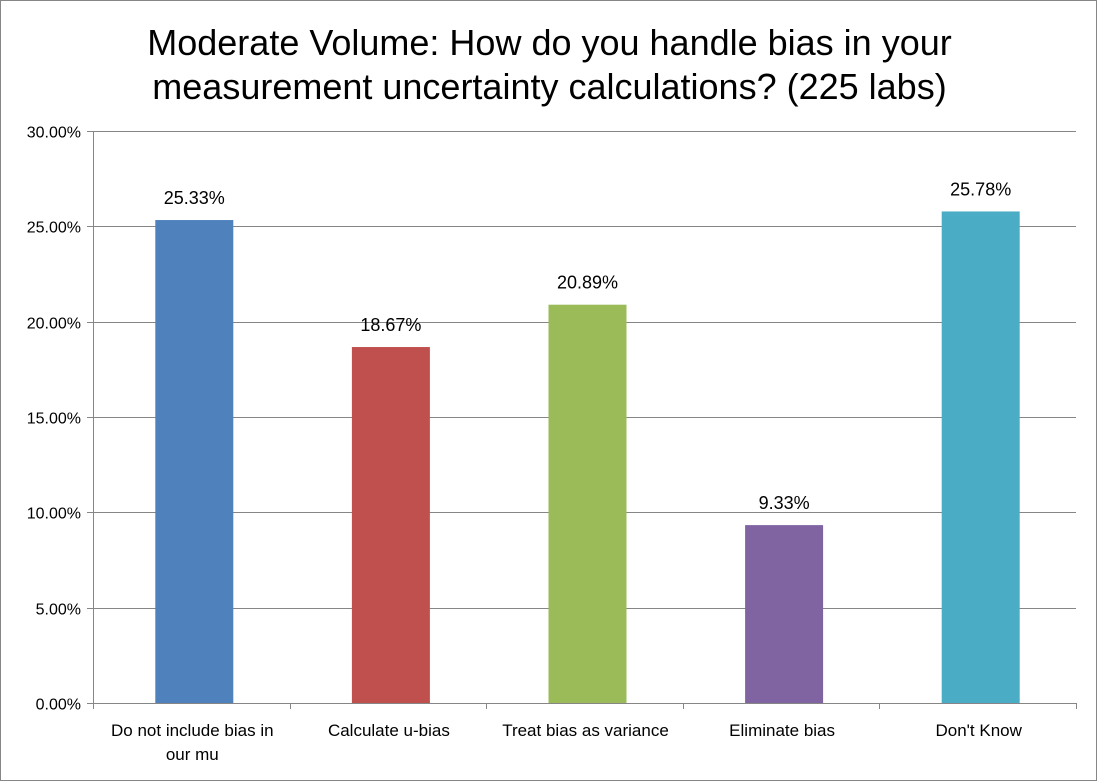  I want to click on data-label: 25.78%, so click(980, 189).